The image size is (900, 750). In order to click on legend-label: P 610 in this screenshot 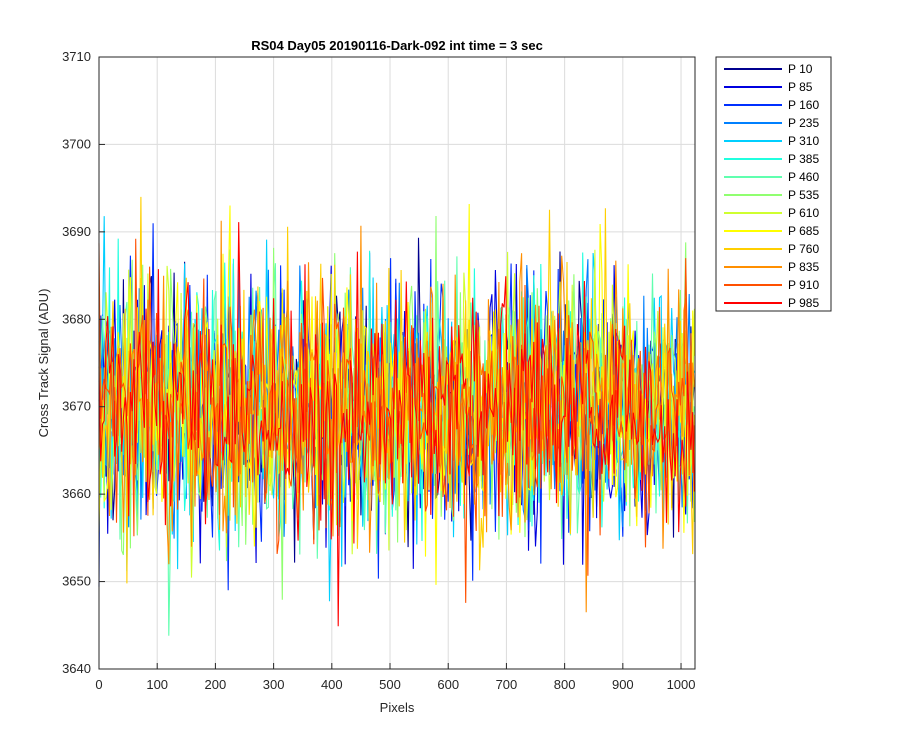, I will do `click(803, 213)`.